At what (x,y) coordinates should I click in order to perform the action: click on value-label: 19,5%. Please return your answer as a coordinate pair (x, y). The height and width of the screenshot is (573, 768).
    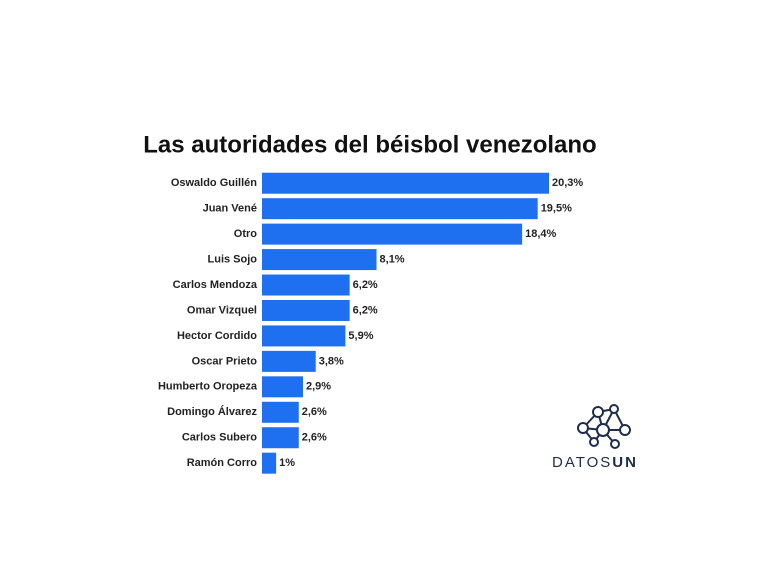
    Looking at the image, I should click on (556, 209).